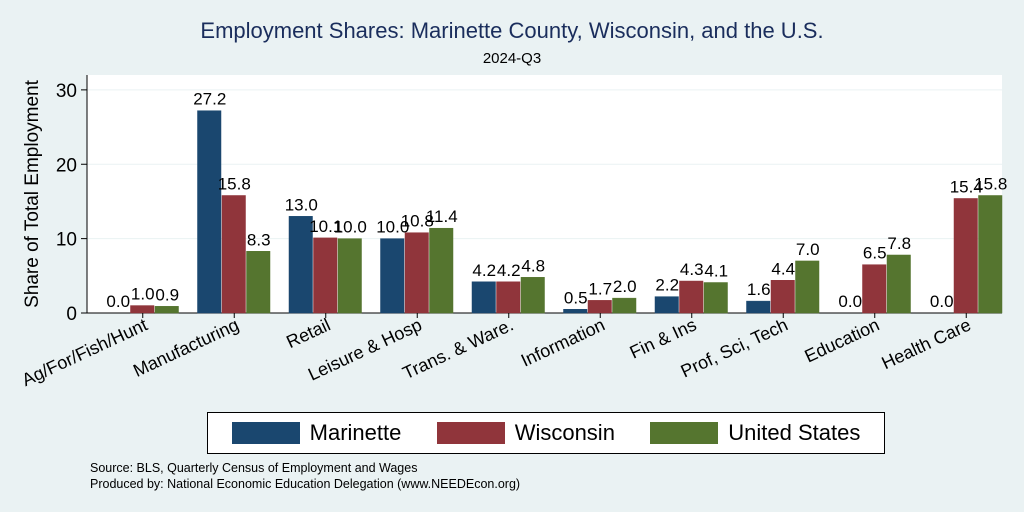  What do you see at coordinates (265, 433) in the screenshot?
I see `legend-swatch-marinette` at bounding box center [265, 433].